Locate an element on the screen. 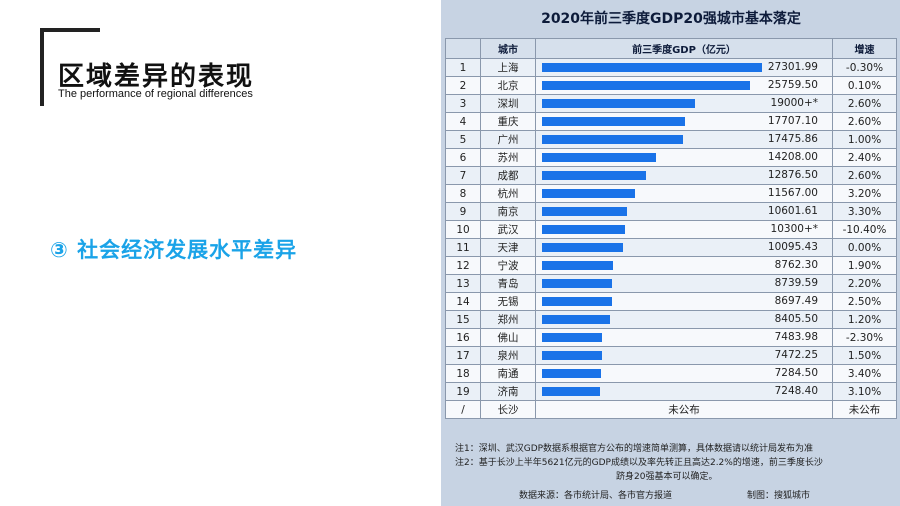 This screenshot has width=900, height=506. table-header-row: 城市 前三季度GDP（亿元） 增速 is located at coordinates (671, 48).